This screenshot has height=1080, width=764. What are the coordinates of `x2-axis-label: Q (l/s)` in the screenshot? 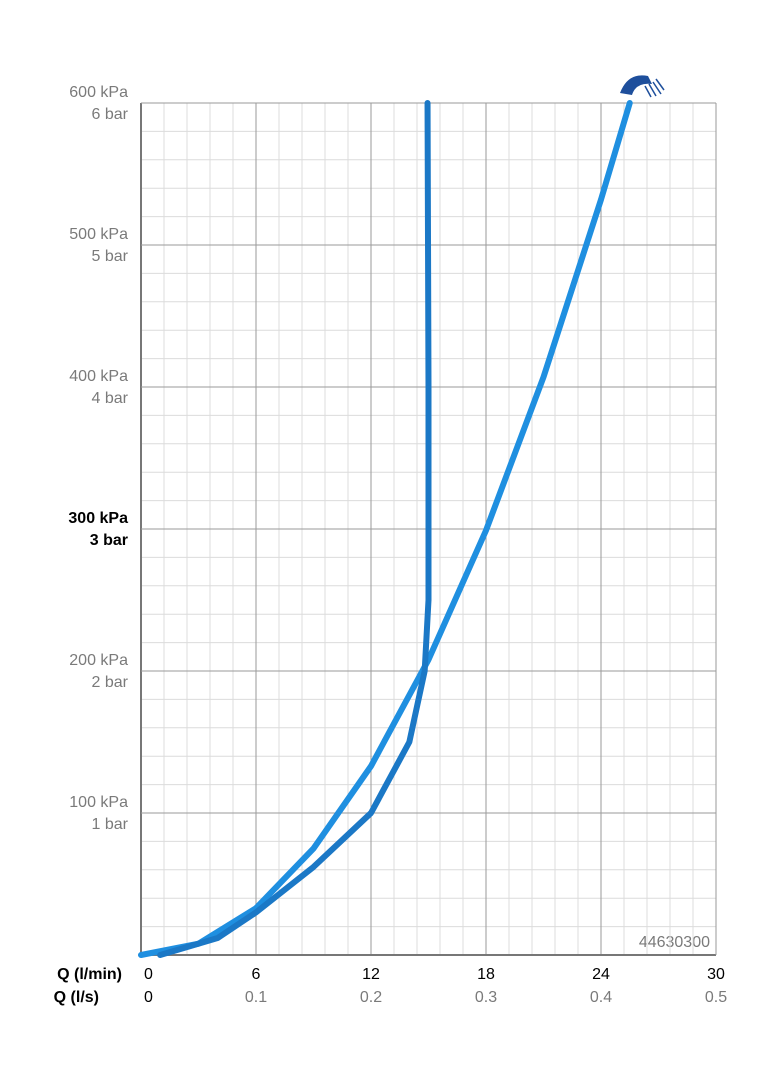 It's located at (76, 997).